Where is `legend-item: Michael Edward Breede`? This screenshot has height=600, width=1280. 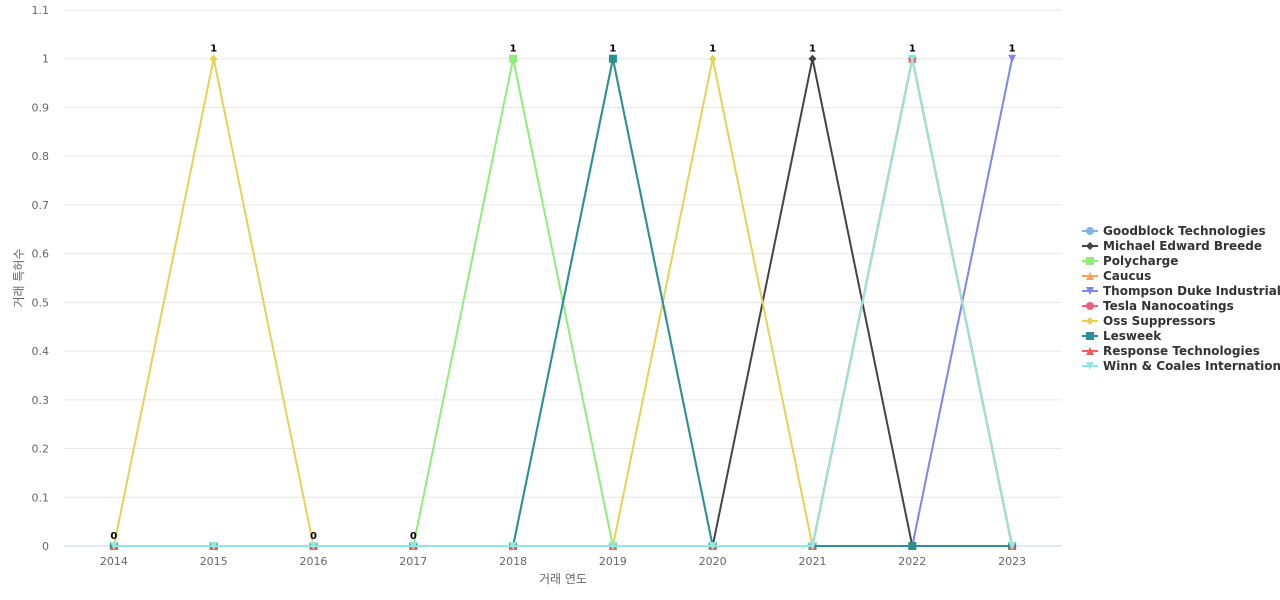 legend-item: Michael Edward Breede is located at coordinates (1172, 246).